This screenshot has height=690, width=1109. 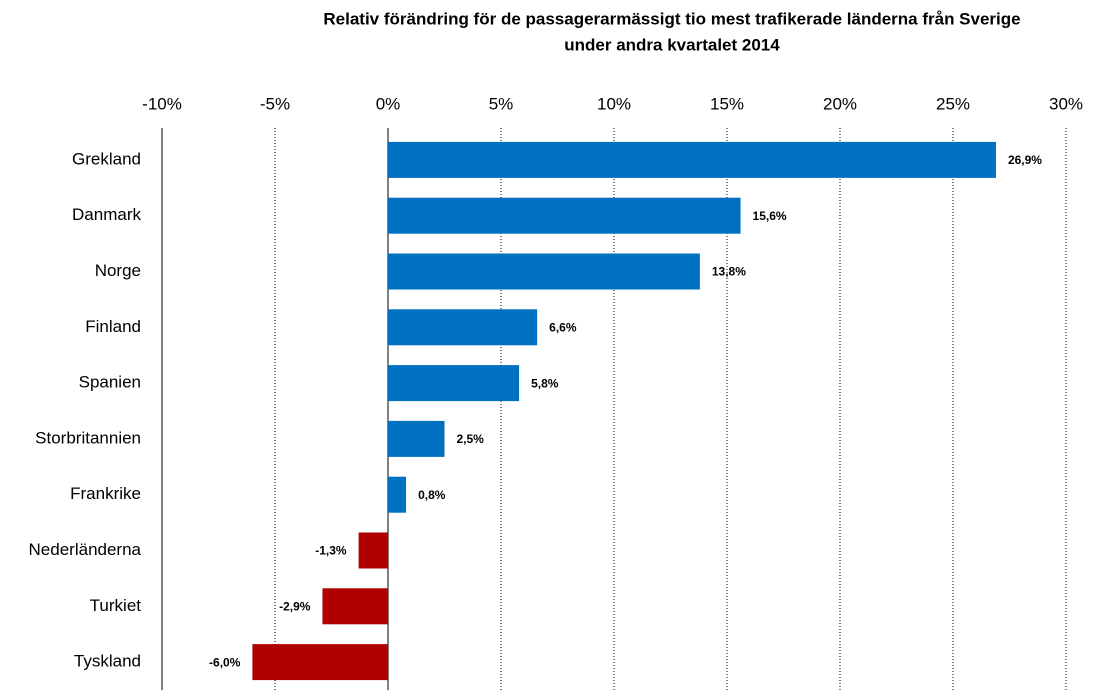 I want to click on data-label: 13,8%, so click(x=729, y=272).